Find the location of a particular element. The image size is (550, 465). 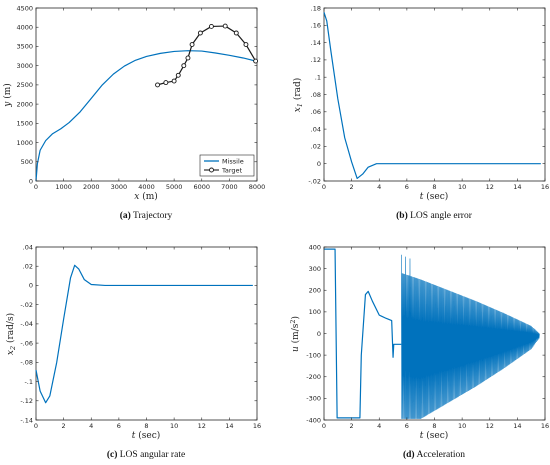

y-tick-label: -200 is located at coordinates (313, 377).